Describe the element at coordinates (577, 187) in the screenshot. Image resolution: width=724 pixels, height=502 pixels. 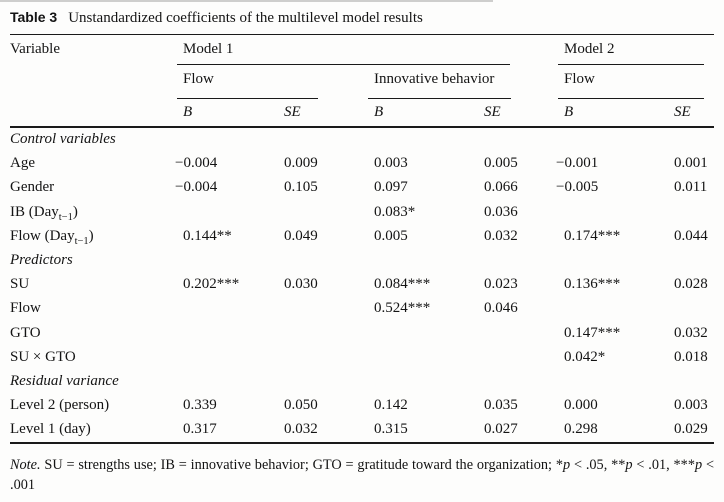
I see `data-cell: −0.005` at that location.